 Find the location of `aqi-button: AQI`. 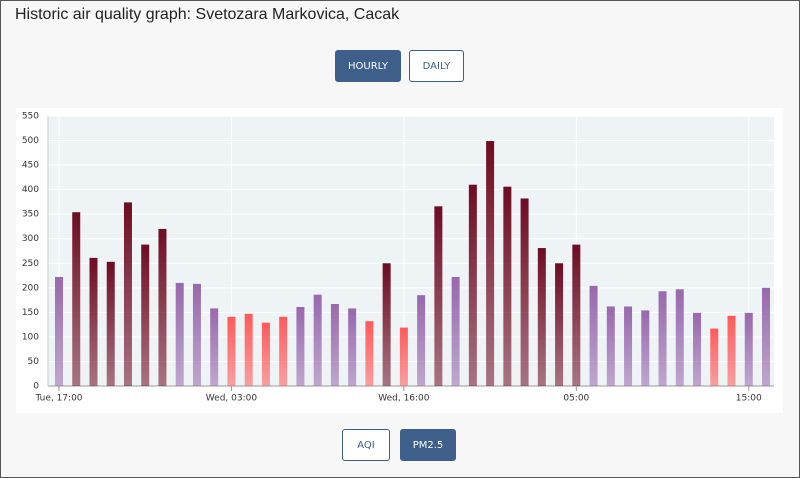

aqi-button: AQI is located at coordinates (366, 445).